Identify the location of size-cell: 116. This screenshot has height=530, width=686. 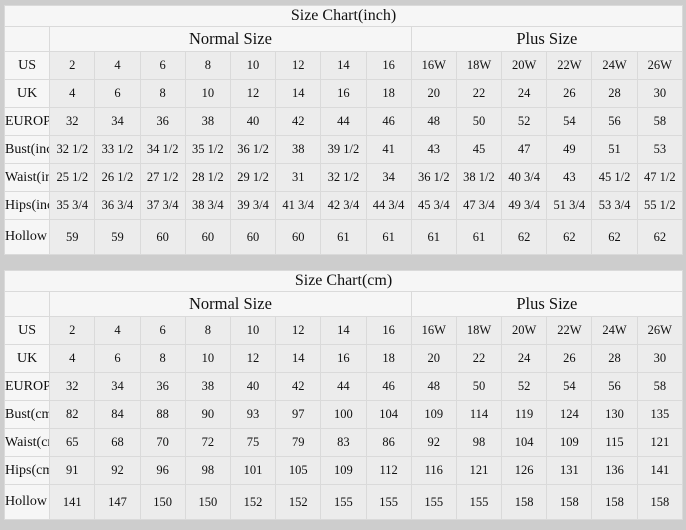
(433, 470).